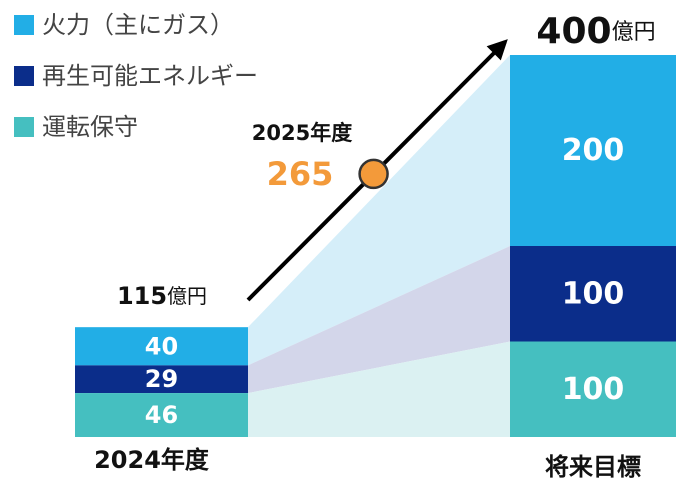 This screenshot has width=676, height=482. Describe the element at coordinates (152, 460) in the screenshot. I see `x-tick-label: 2024年度` at that location.